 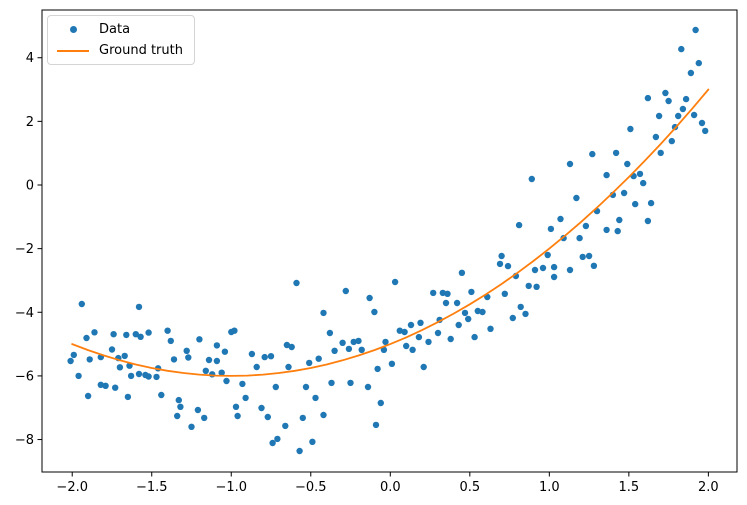 What do you see at coordinates (469, 487) in the screenshot?
I see `x-tick-label: 0.5` at bounding box center [469, 487].